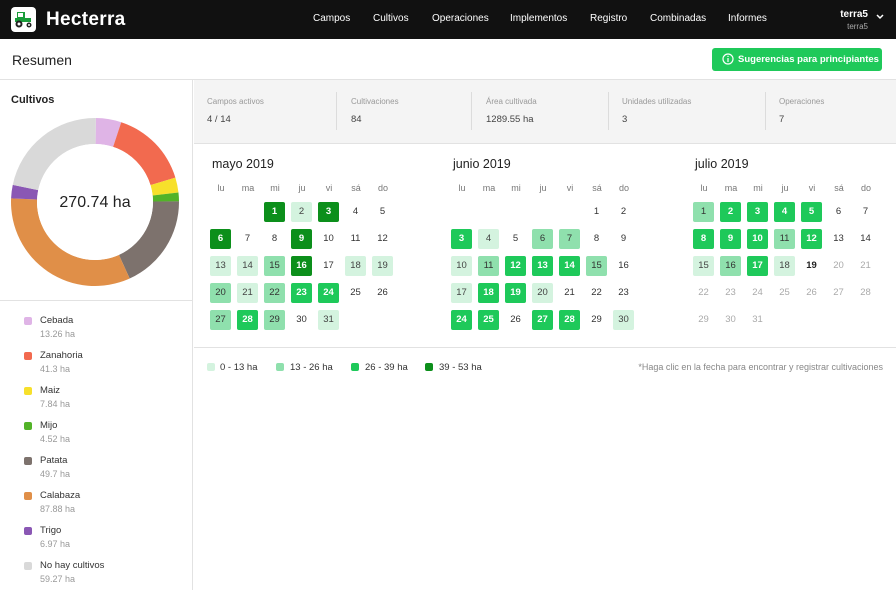 The width and height of the screenshot is (896, 590). Describe the element at coordinates (149, 240) in the screenshot. I see `donut-slice-patata` at that location.